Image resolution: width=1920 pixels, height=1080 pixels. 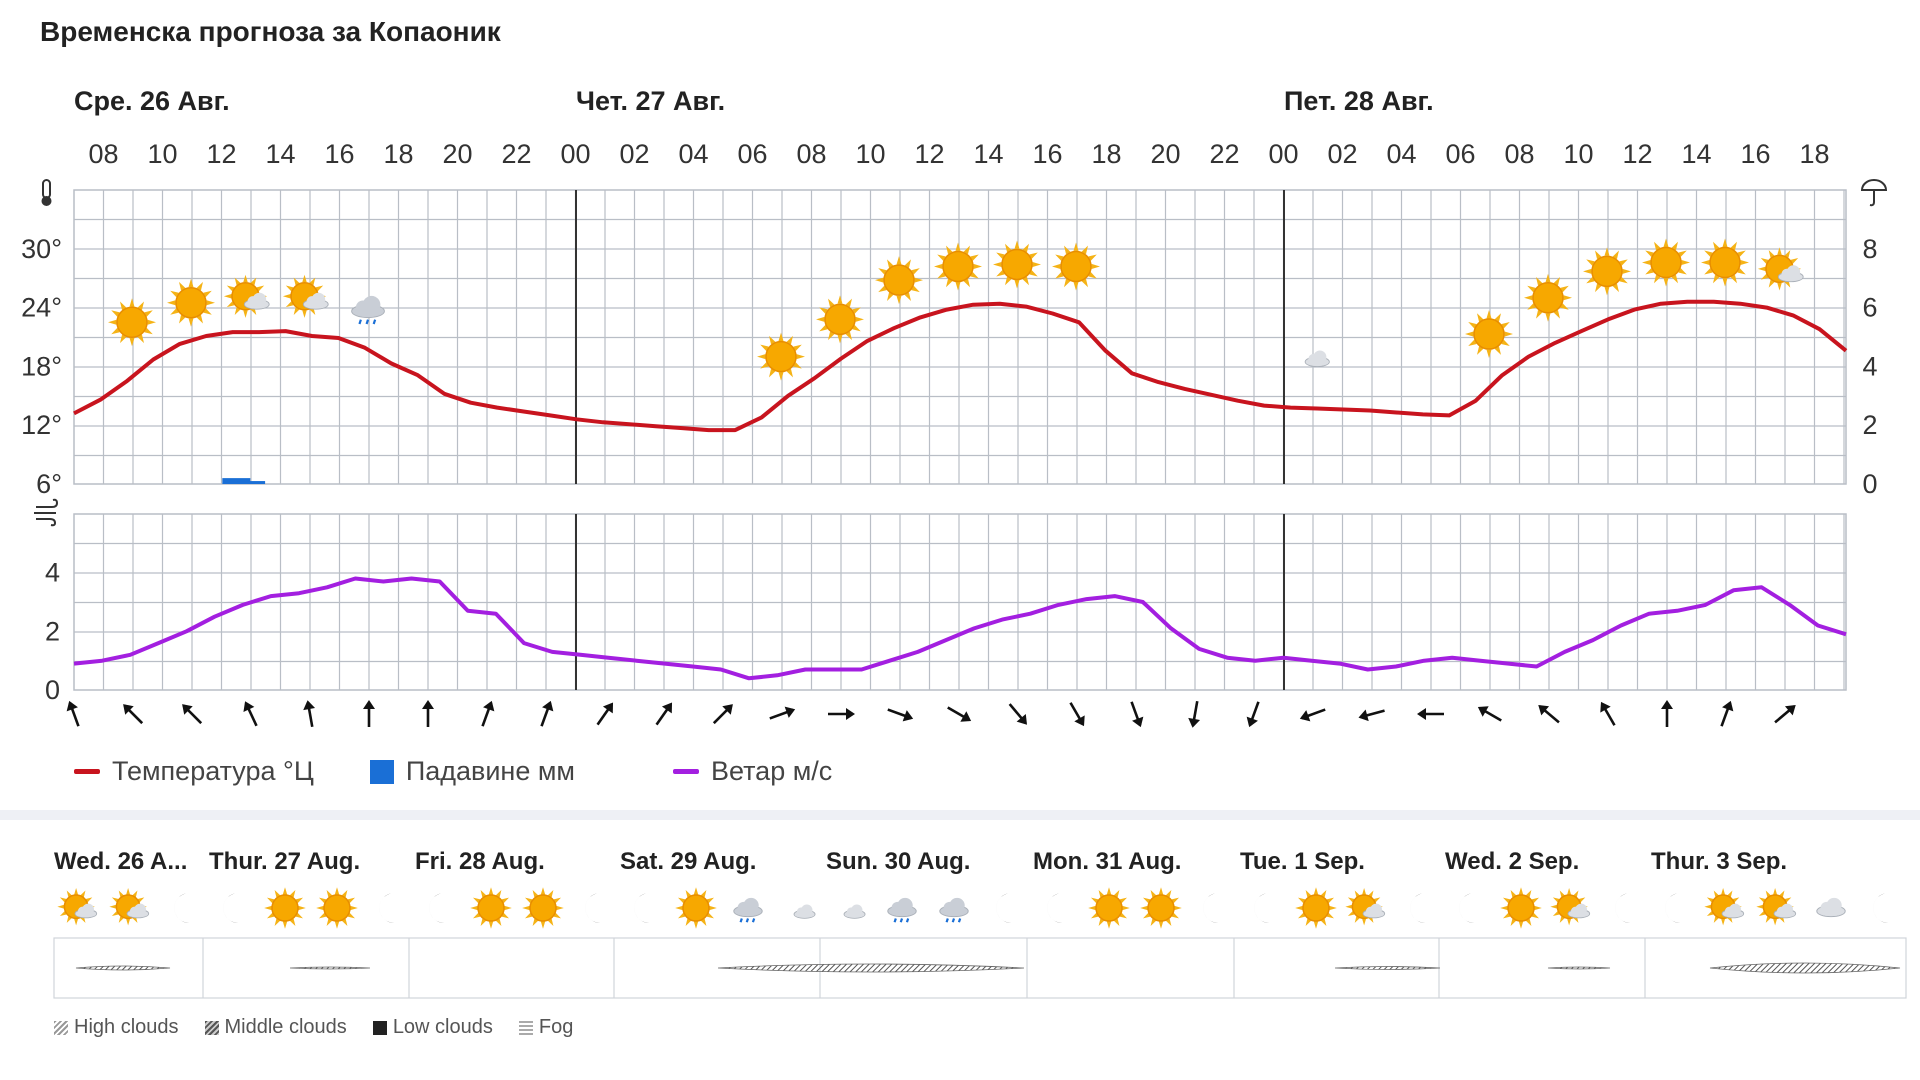 What do you see at coordinates (116, 1027) in the screenshot?
I see `cloud-legend-high: High clouds` at bounding box center [116, 1027].